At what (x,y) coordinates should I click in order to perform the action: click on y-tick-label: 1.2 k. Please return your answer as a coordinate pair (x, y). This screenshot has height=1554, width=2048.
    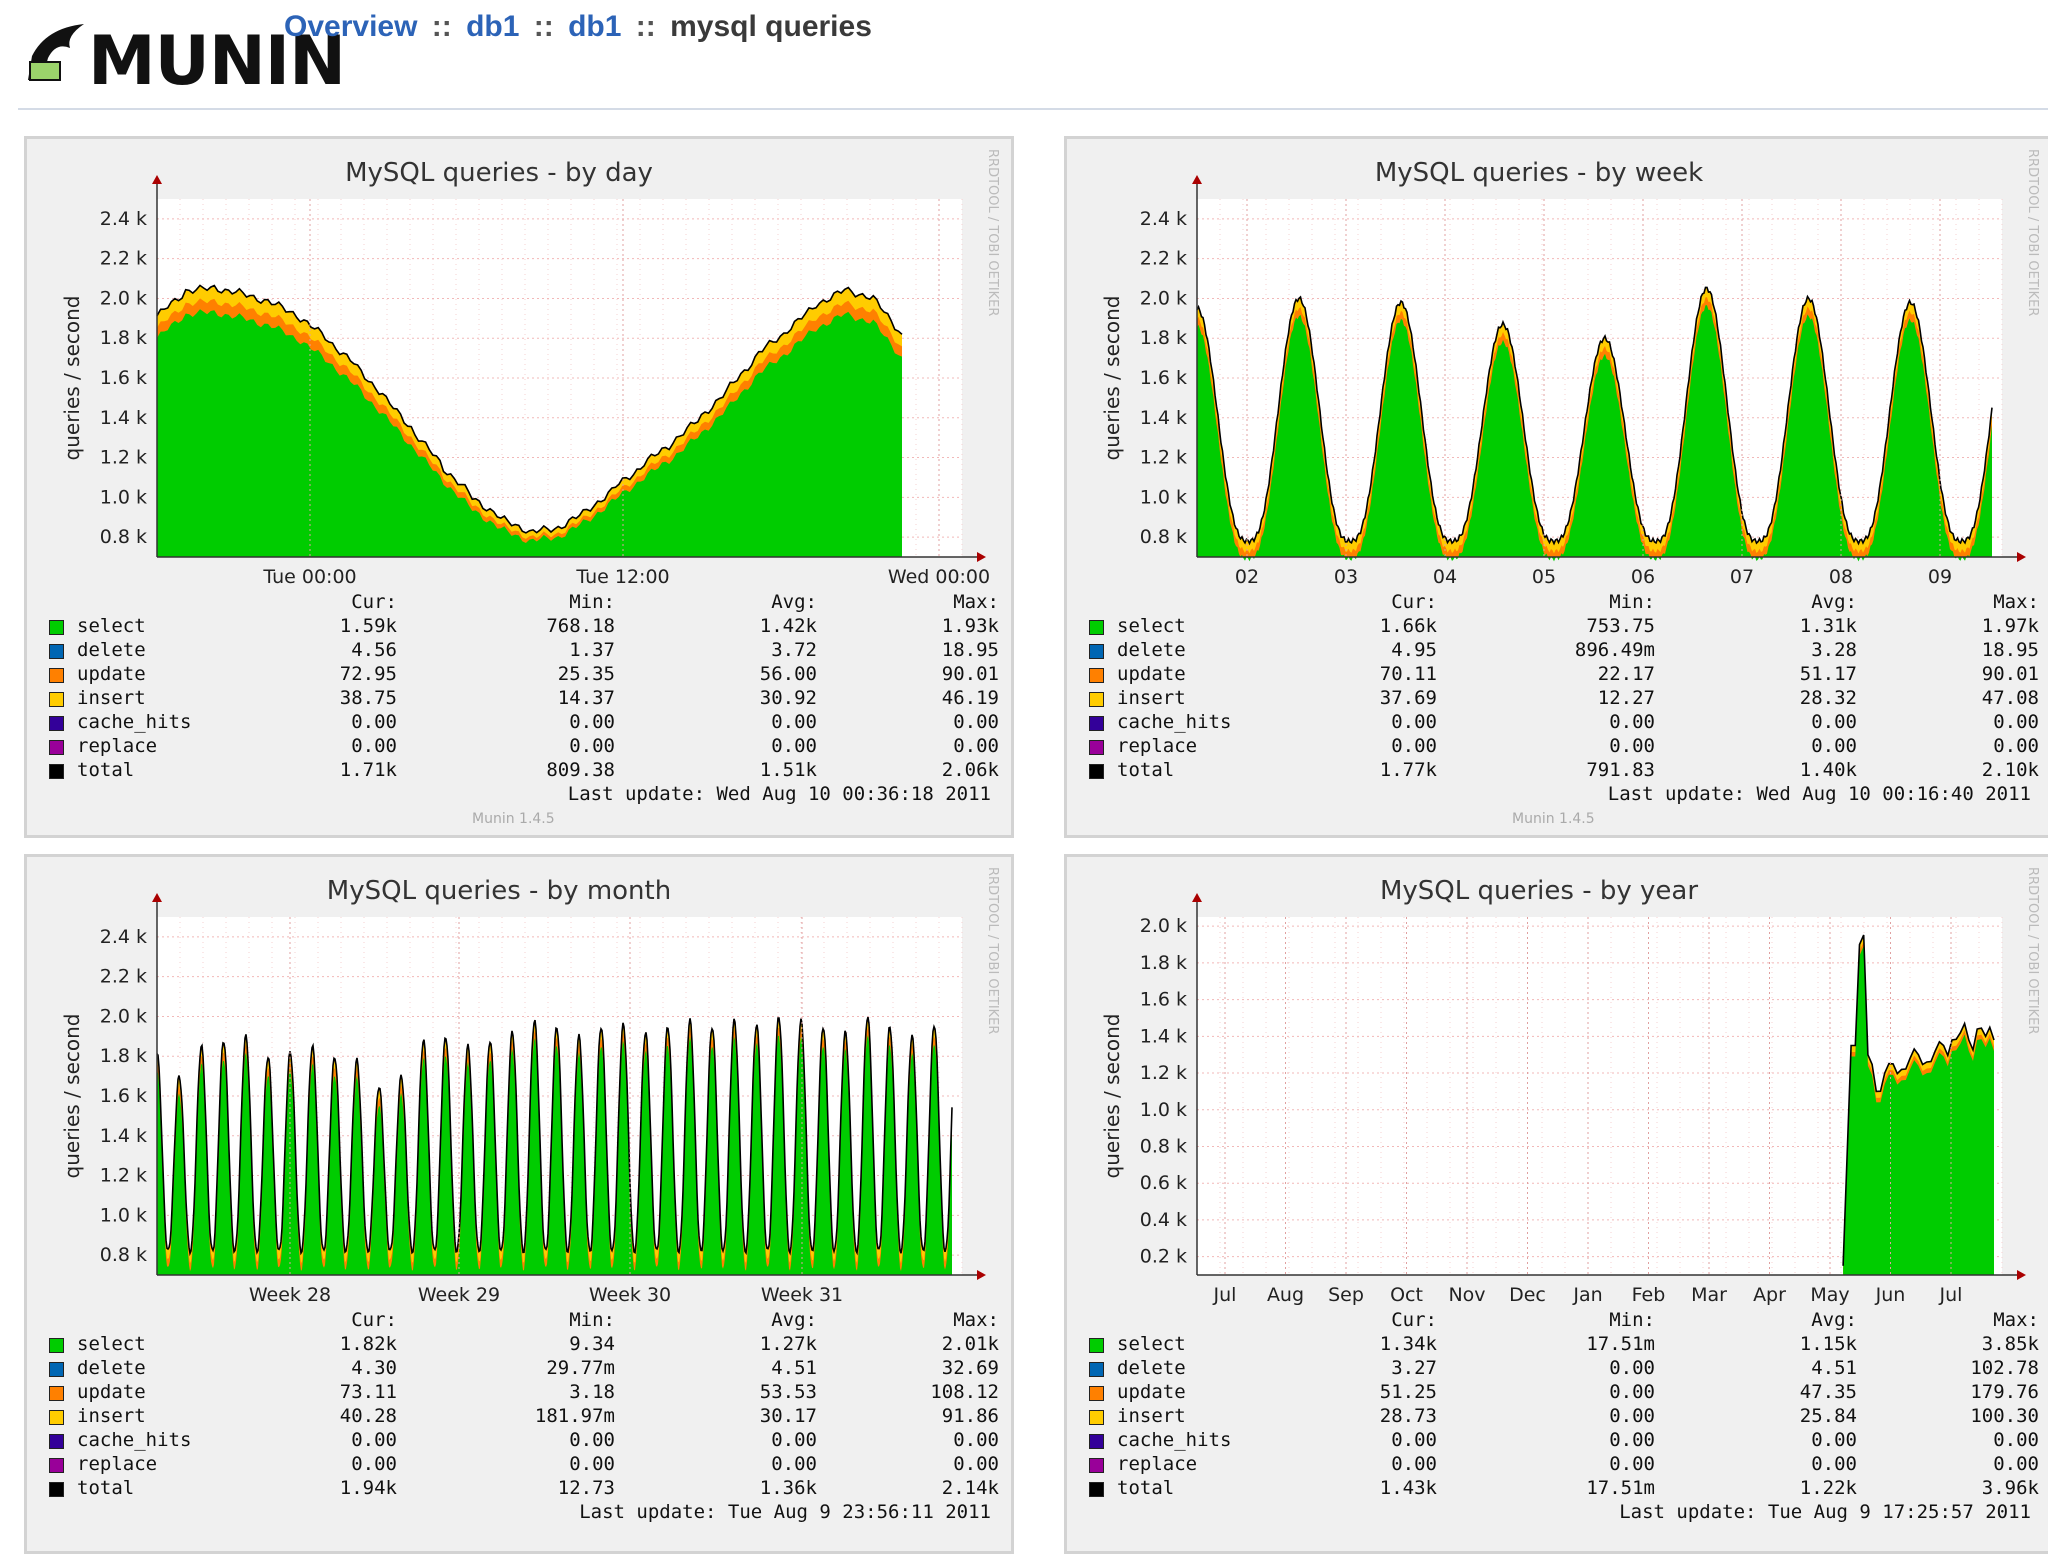
    Looking at the image, I should click on (1163, 458).